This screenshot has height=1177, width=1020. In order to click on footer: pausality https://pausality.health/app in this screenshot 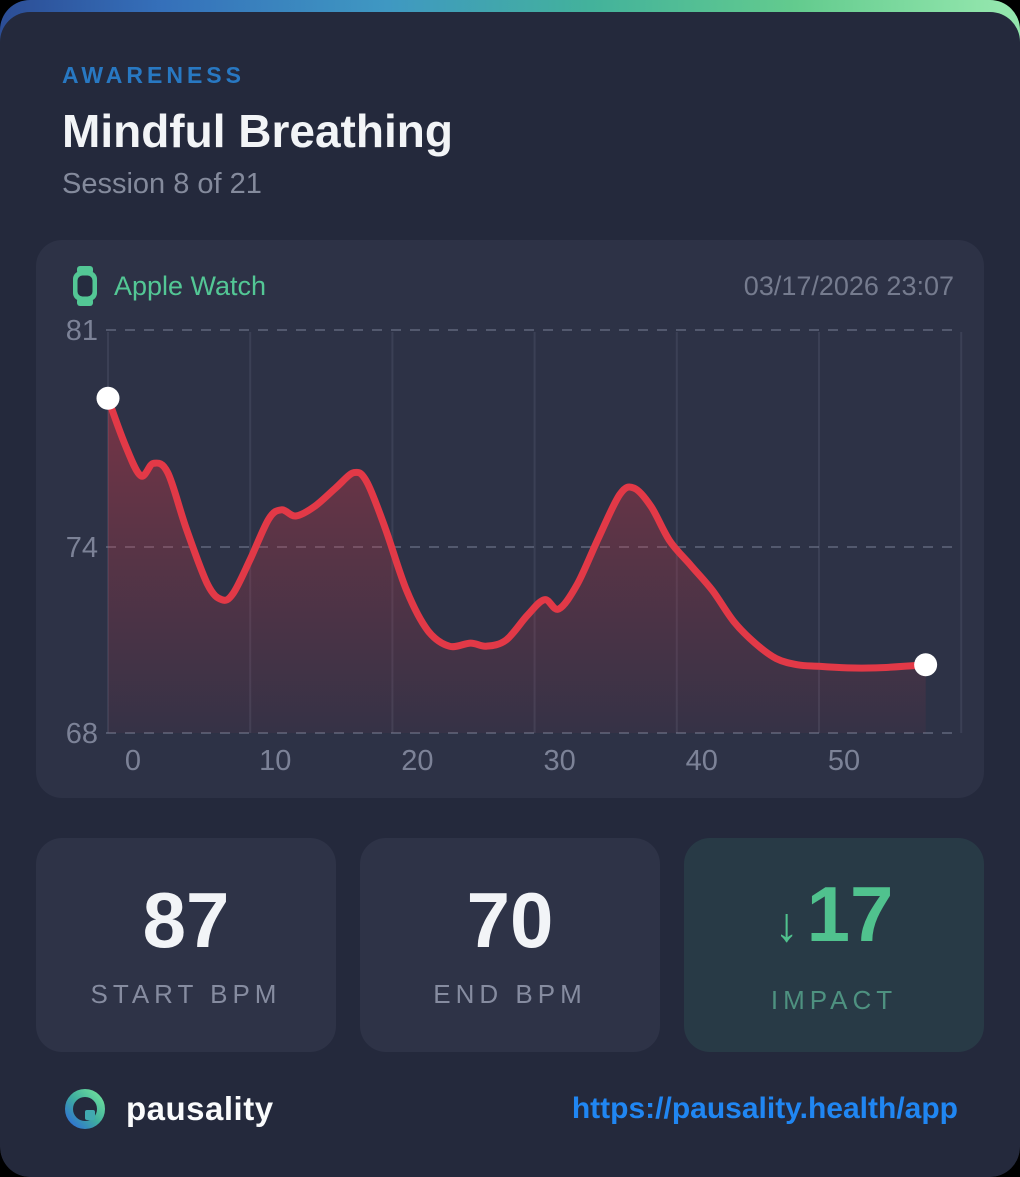, I will do `click(510, 1109)`.